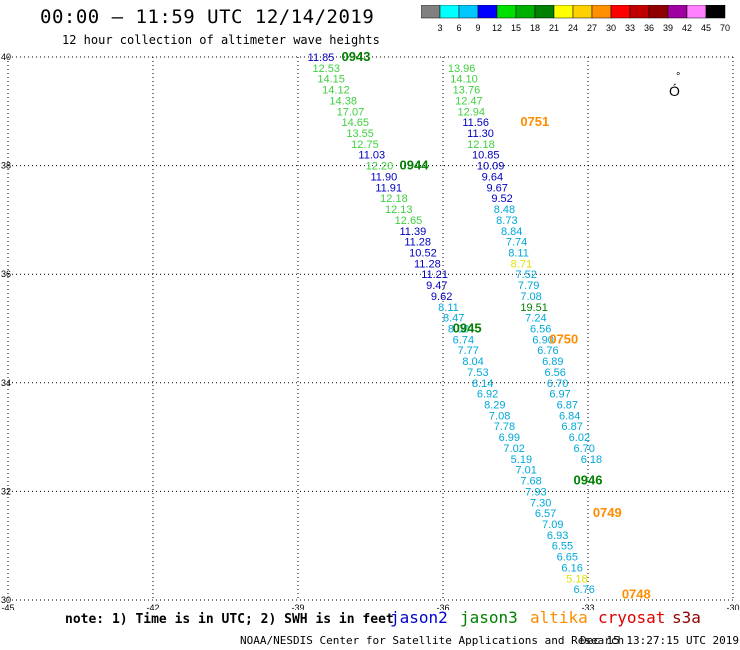  I want to click on colorbar-label: 21, so click(554, 28).